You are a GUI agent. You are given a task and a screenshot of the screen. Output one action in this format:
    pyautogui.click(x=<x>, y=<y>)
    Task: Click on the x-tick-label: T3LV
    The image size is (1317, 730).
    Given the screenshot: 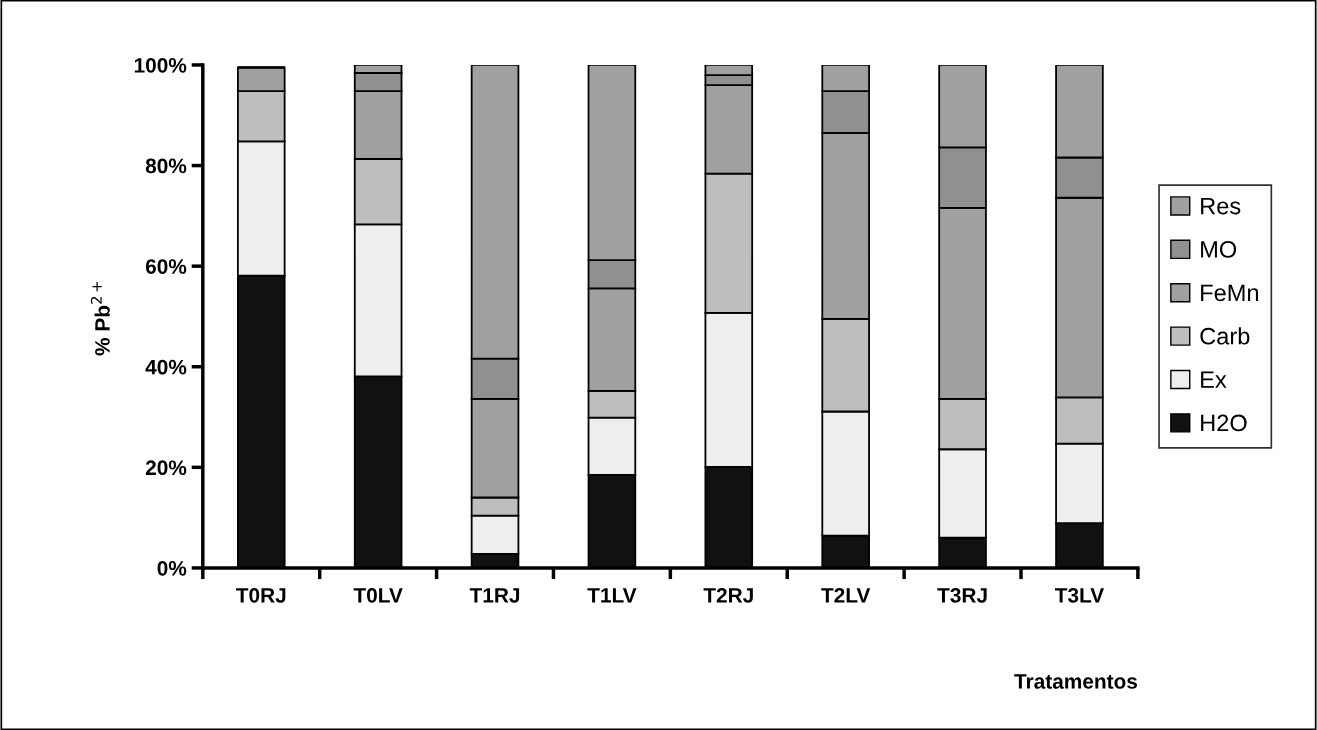 What is the action you would take?
    pyautogui.click(x=1079, y=595)
    